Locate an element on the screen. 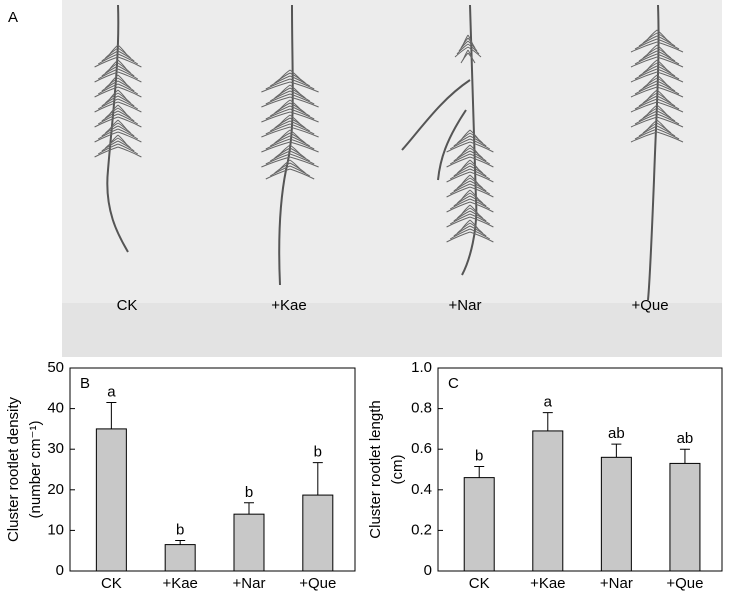  panel-label: A is located at coordinates (13, 17).